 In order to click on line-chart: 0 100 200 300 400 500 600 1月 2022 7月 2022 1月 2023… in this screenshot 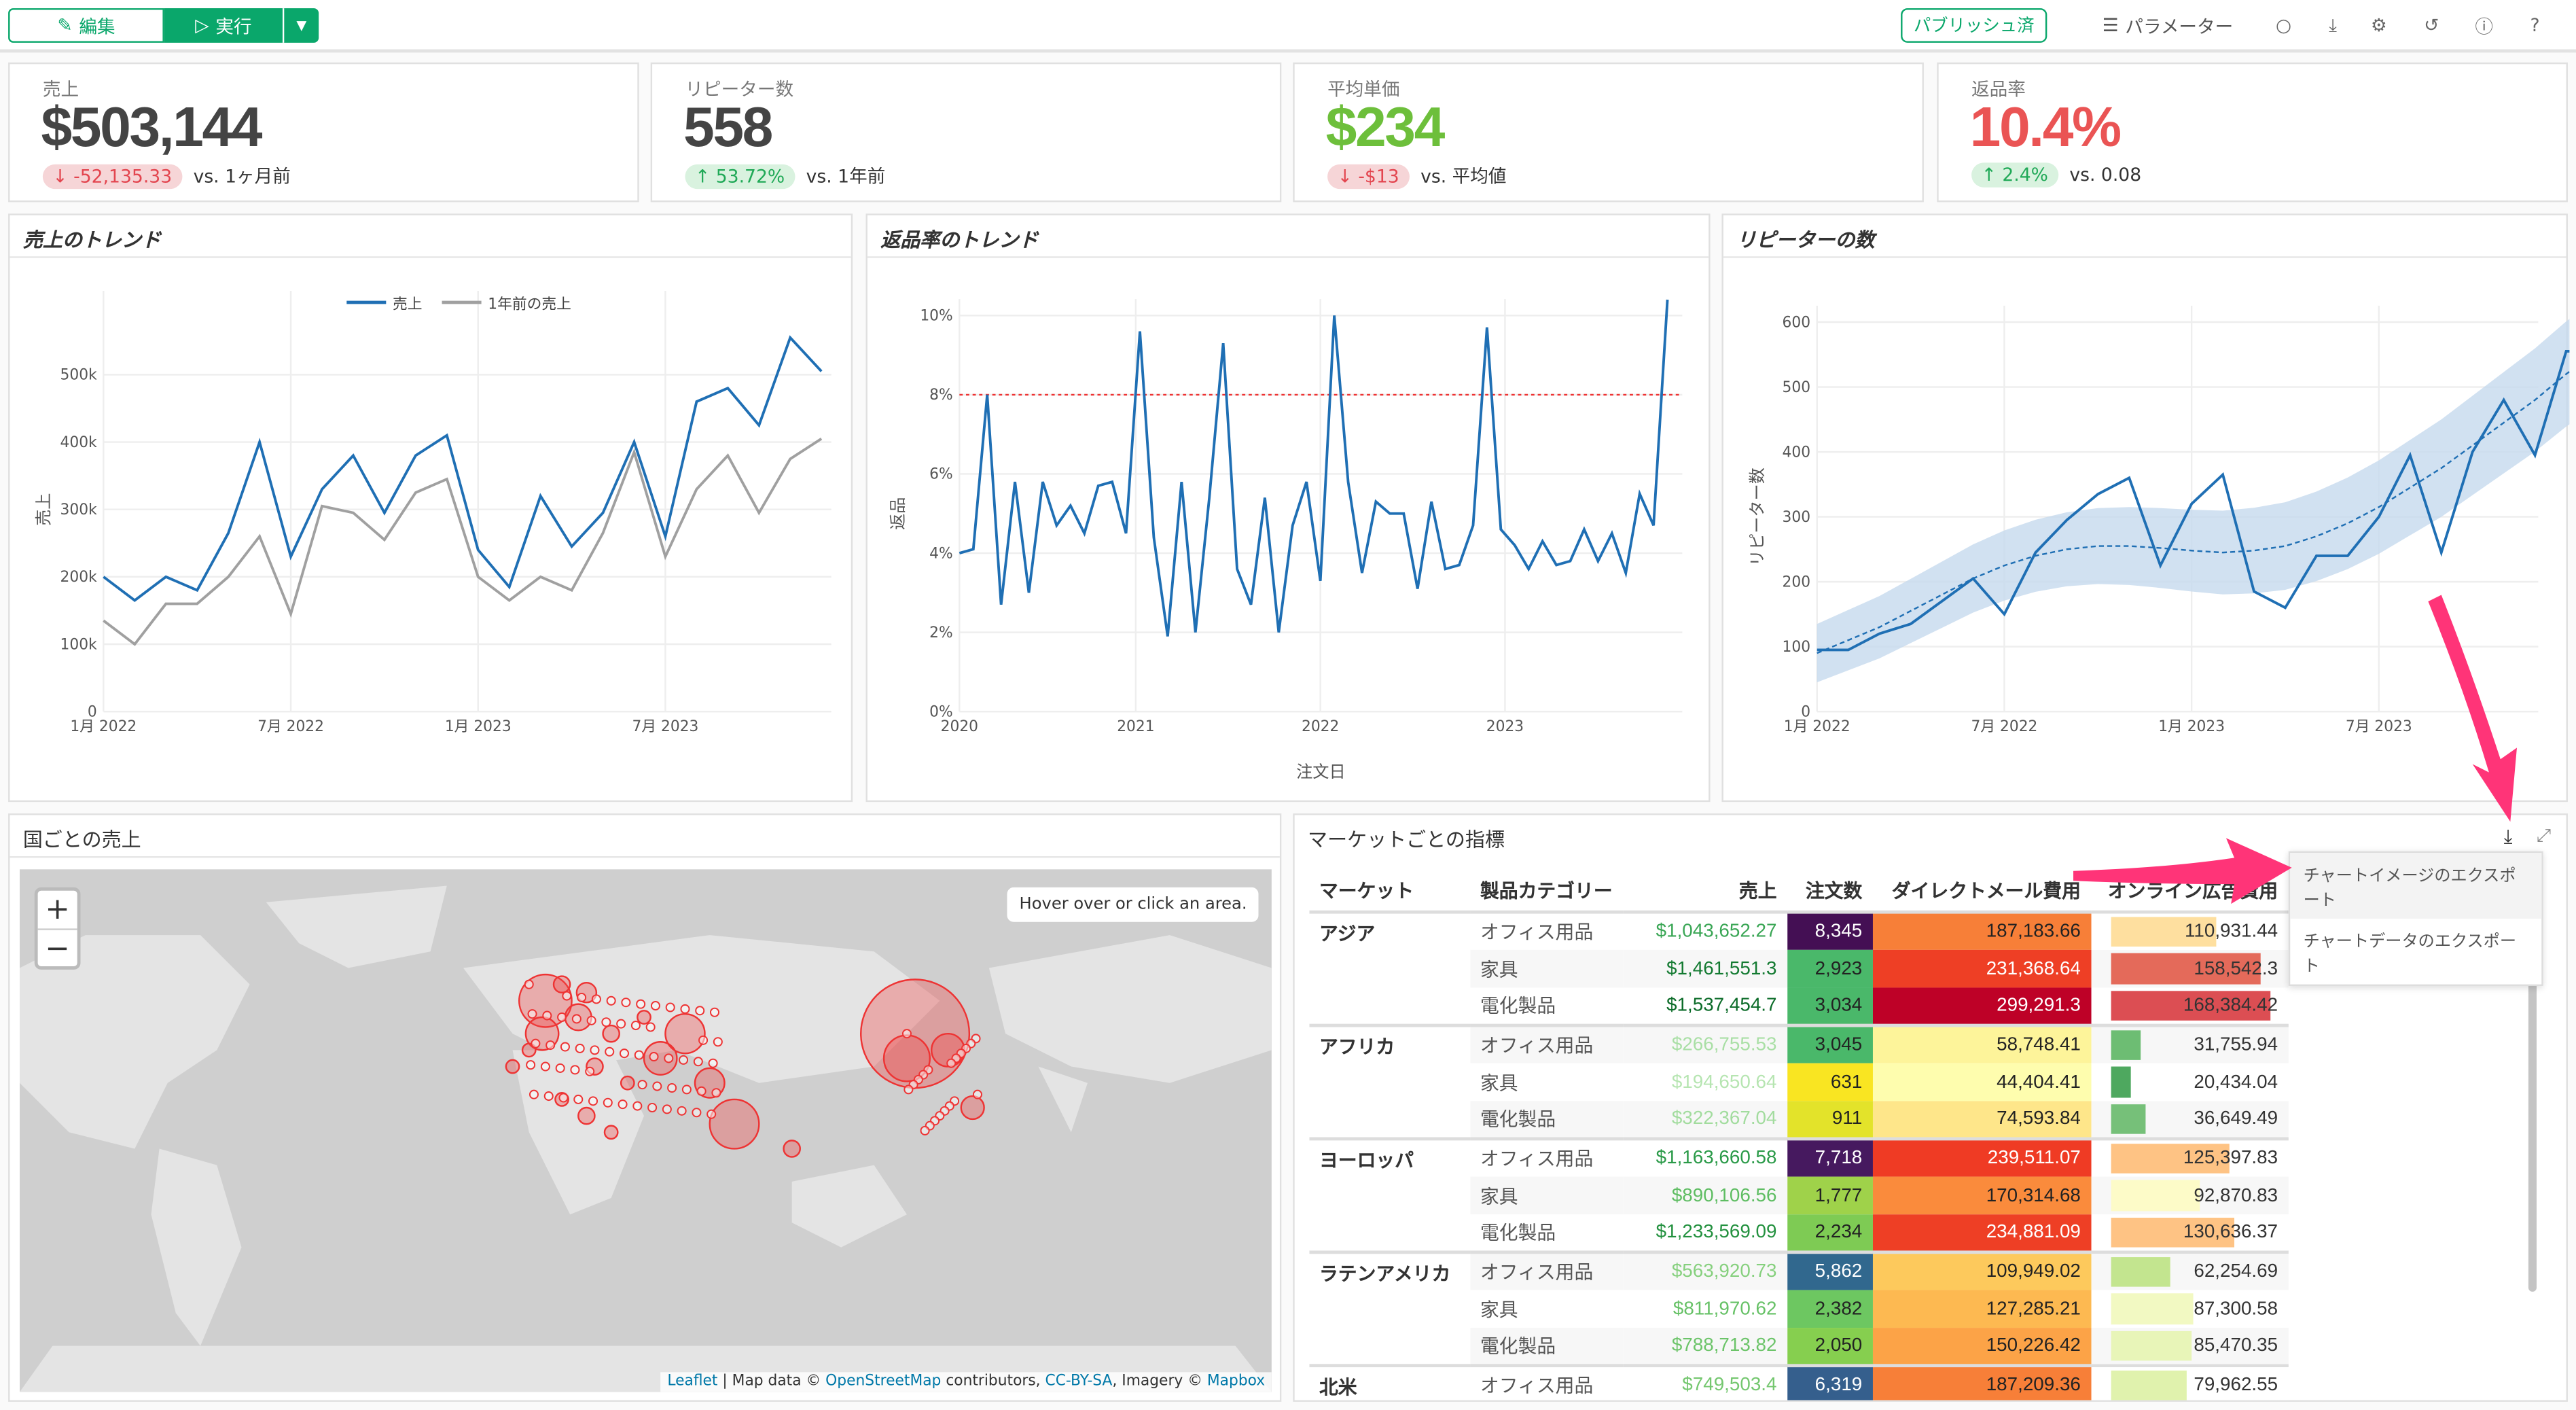, I will do `click(2146, 529)`.